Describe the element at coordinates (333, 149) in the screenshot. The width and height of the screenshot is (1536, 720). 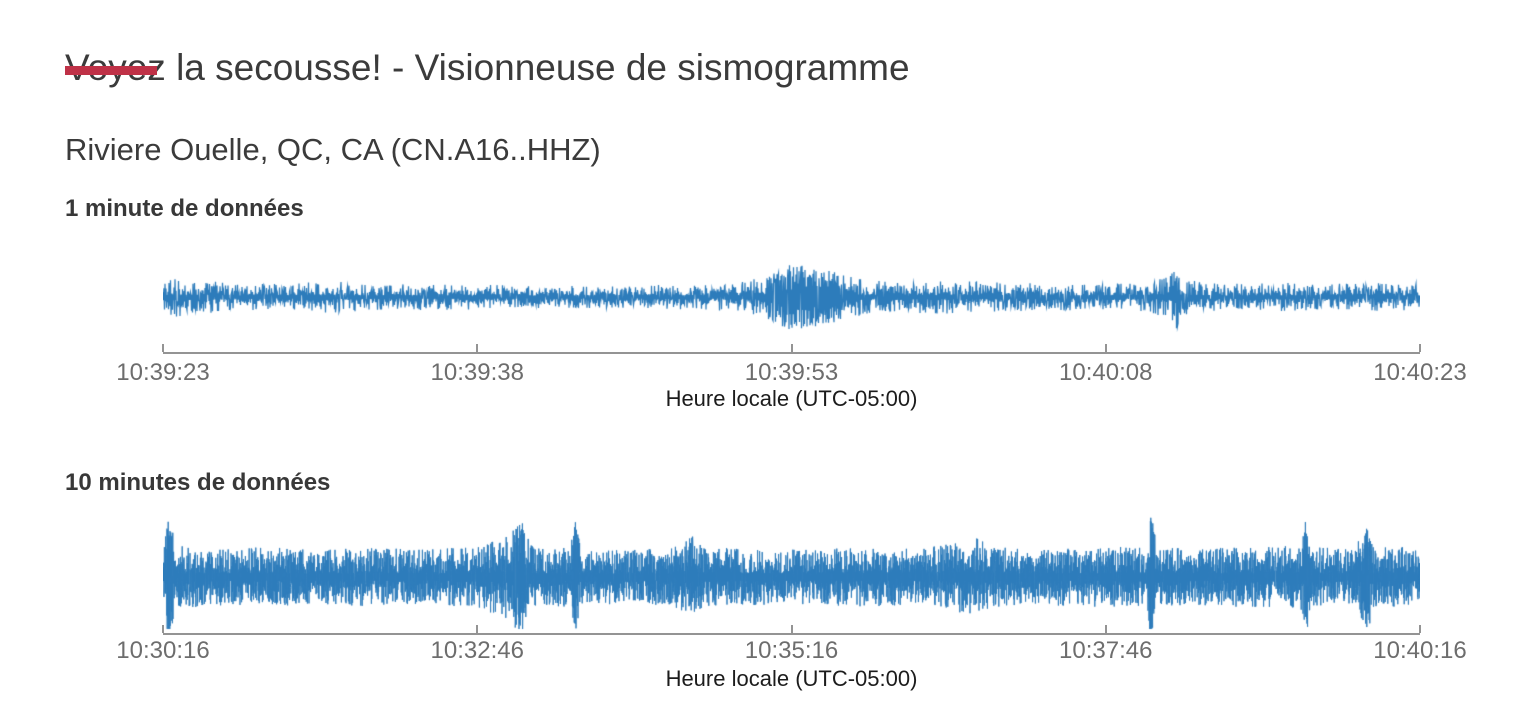
I see `station-subtitle: Riviere Ouelle, QC, CA (CN.A16..HHZ)` at that location.